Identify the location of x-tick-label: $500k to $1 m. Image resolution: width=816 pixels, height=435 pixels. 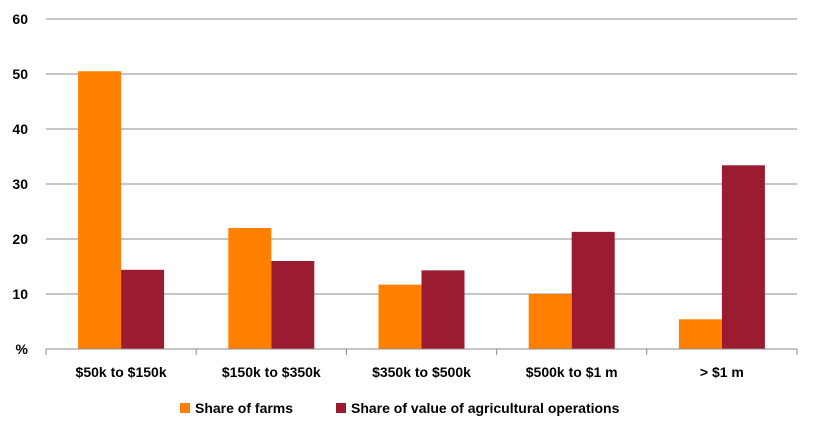
(572, 372).